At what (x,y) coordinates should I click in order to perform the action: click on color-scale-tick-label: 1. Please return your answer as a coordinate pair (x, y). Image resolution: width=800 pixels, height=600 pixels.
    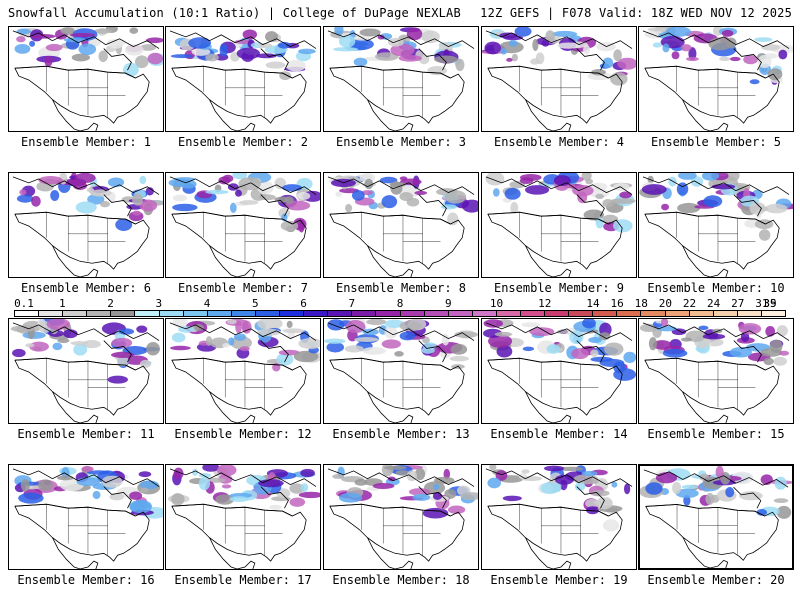
    Looking at the image, I should click on (62, 303).